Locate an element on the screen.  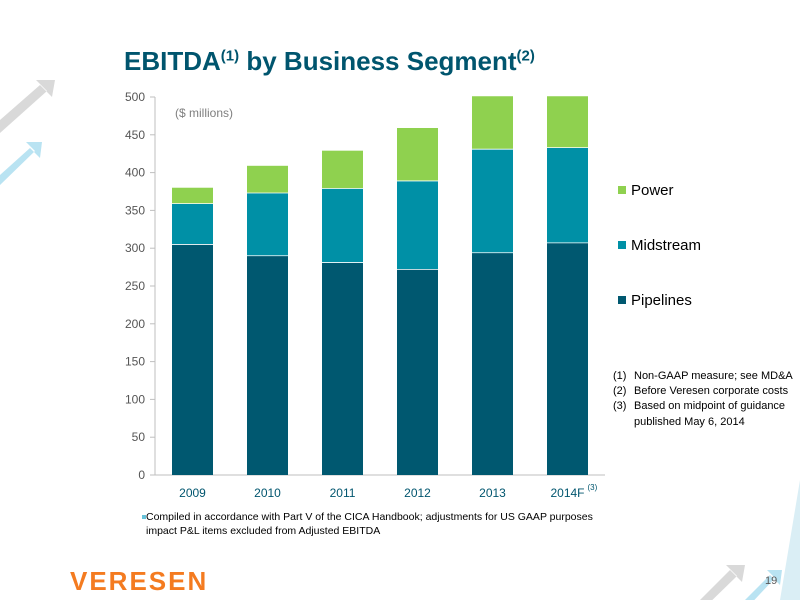
footnote-text: Before Veresen corporate costs is located at coordinates (711, 391).